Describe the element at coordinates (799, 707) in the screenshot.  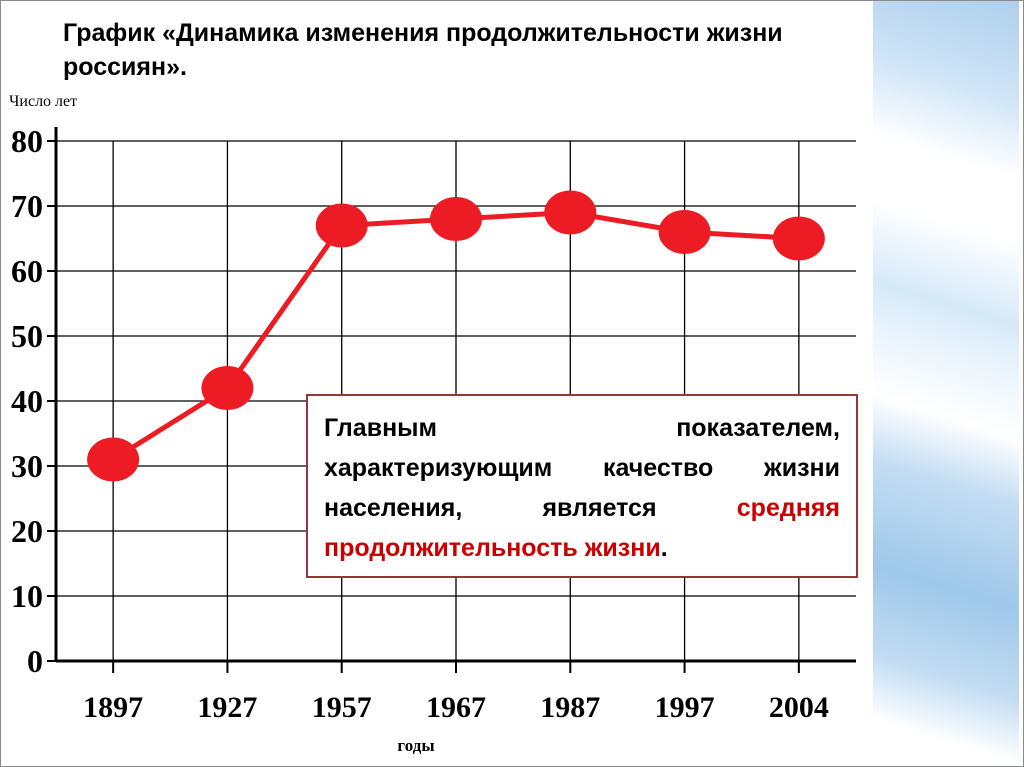
I see `svg-text: 2004` at that location.